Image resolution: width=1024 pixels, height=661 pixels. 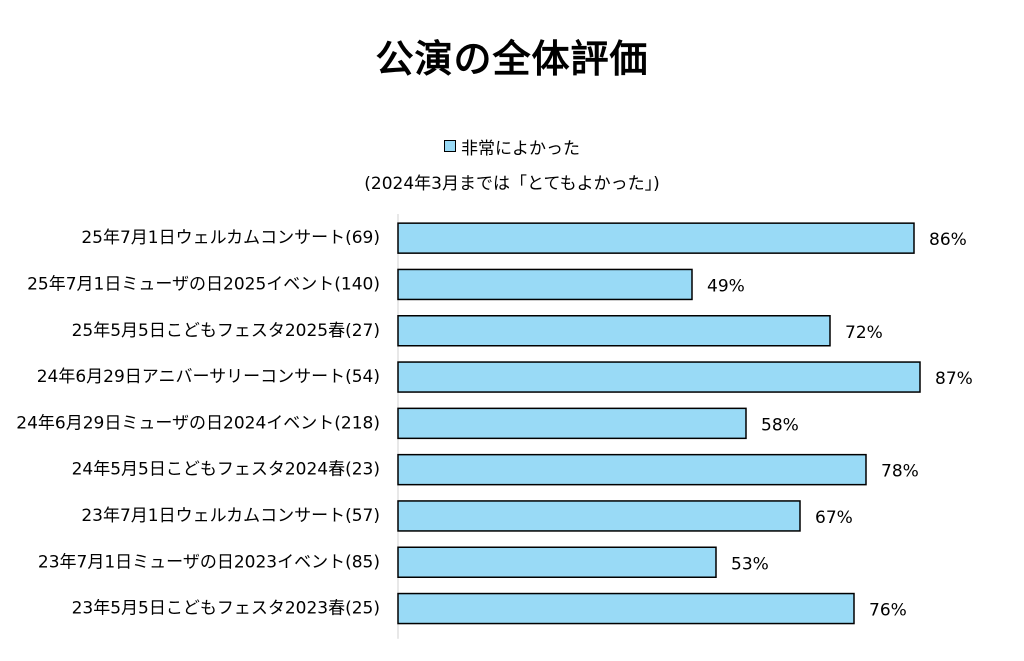 What do you see at coordinates (864, 333) in the screenshot?
I see `value-label: 72%` at bounding box center [864, 333].